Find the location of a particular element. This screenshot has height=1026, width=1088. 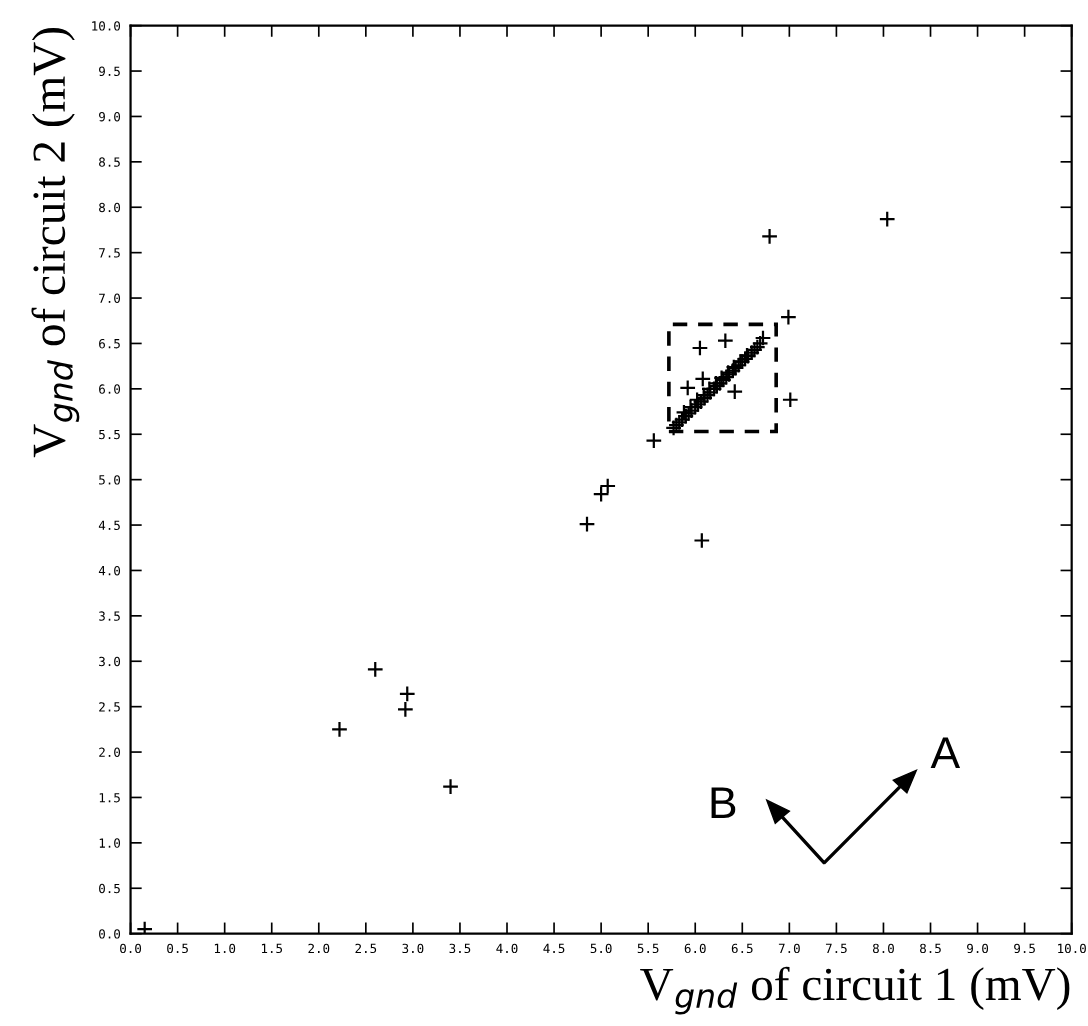

y-axis-title: V$_{gnd}$ of circuit 2 (mV) is located at coordinates (55, 242).